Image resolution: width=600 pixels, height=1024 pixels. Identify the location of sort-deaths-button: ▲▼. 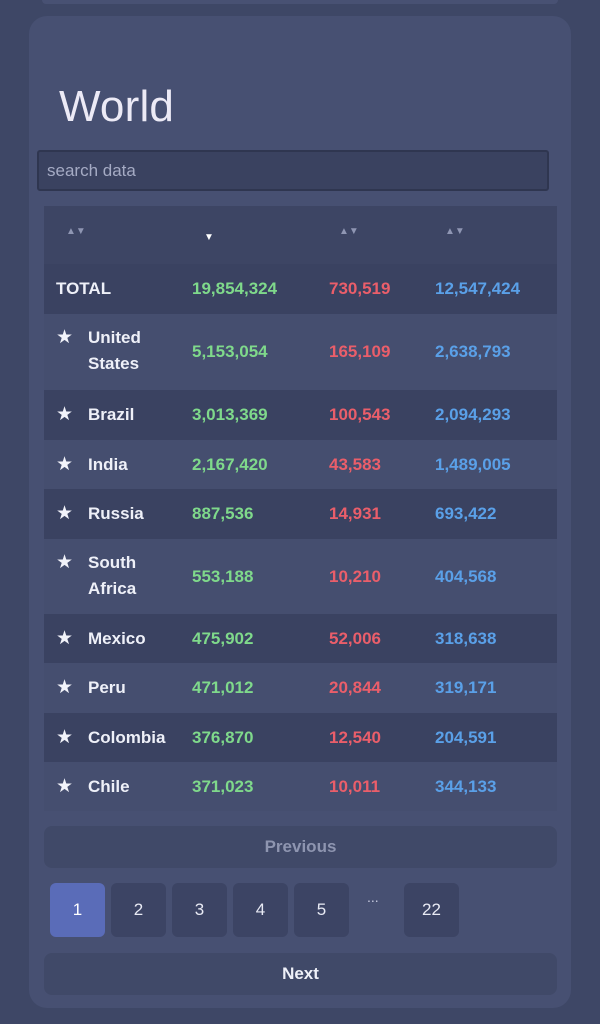
(349, 231).